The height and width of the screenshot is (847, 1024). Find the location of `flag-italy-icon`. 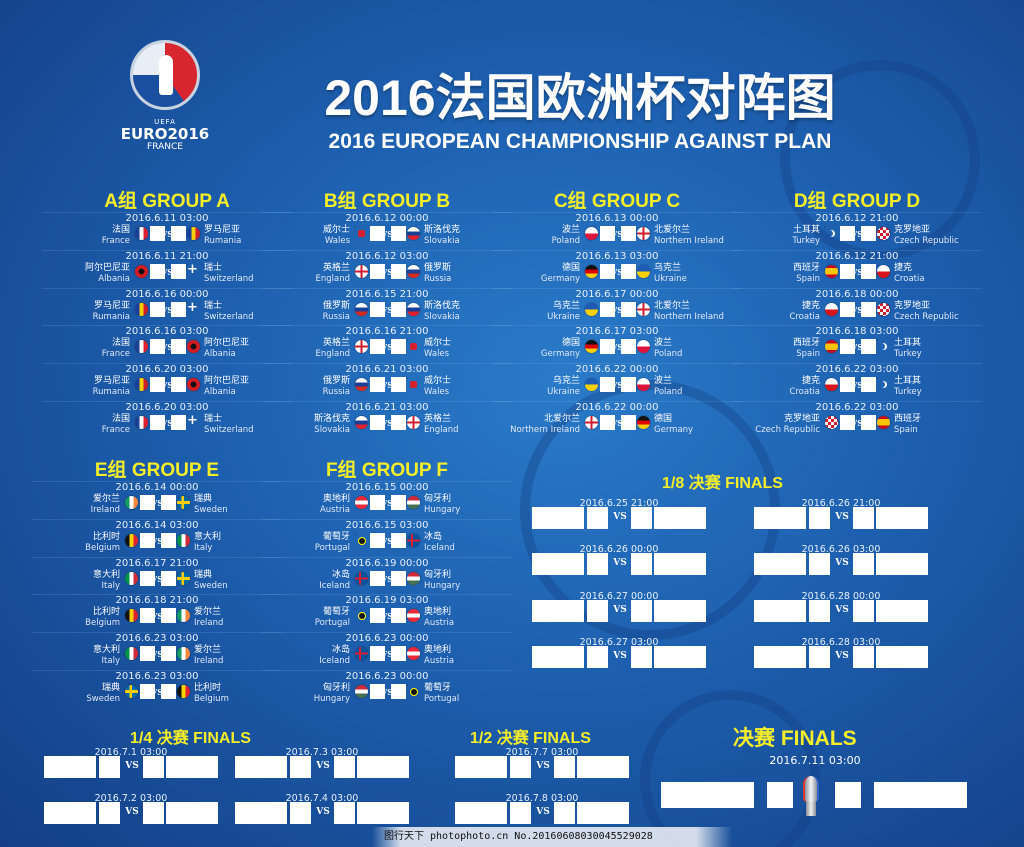

flag-italy-icon is located at coordinates (183, 540).